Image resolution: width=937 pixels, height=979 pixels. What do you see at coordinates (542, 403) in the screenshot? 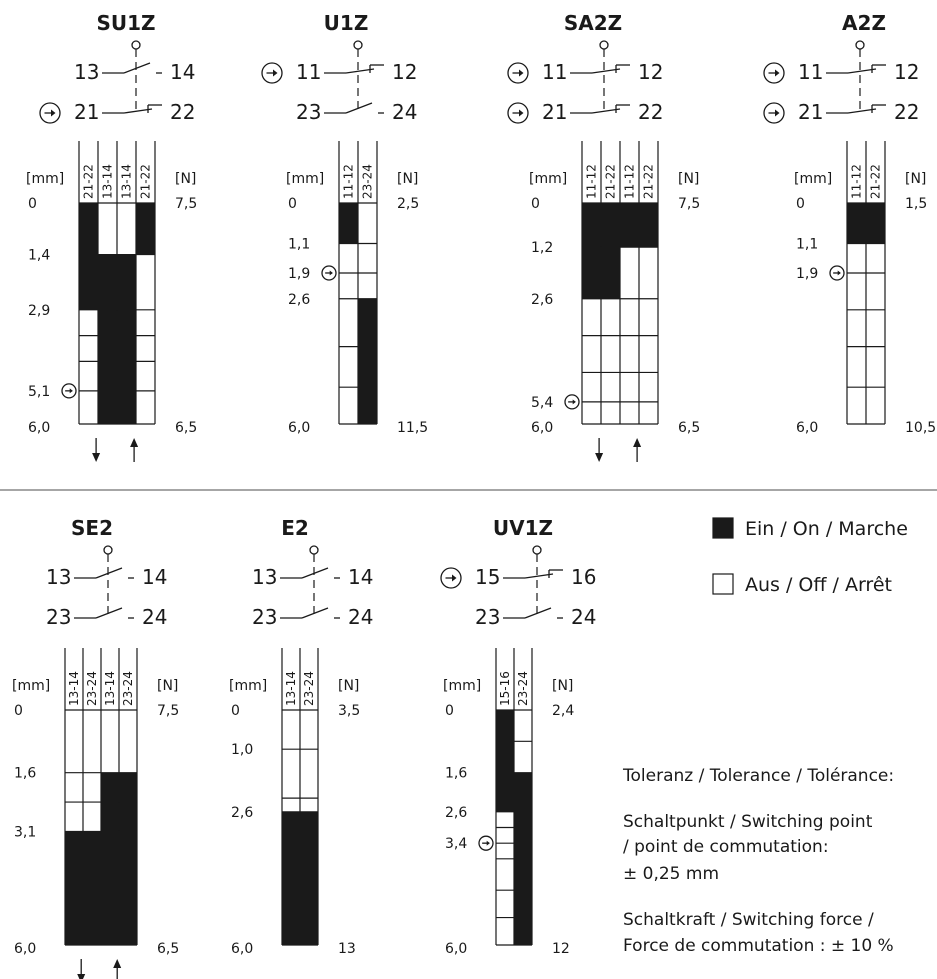
I see `travel-label: 5,4` at bounding box center [542, 403].